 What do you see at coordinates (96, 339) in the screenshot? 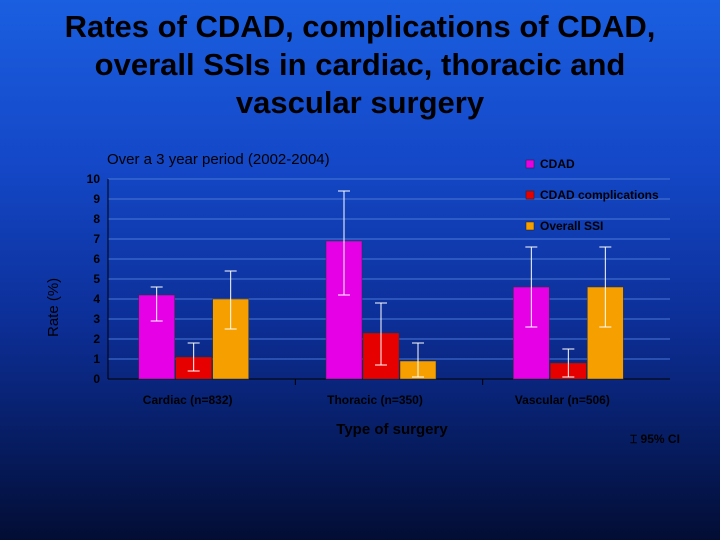
I see `y-tick-label: 2` at bounding box center [96, 339].